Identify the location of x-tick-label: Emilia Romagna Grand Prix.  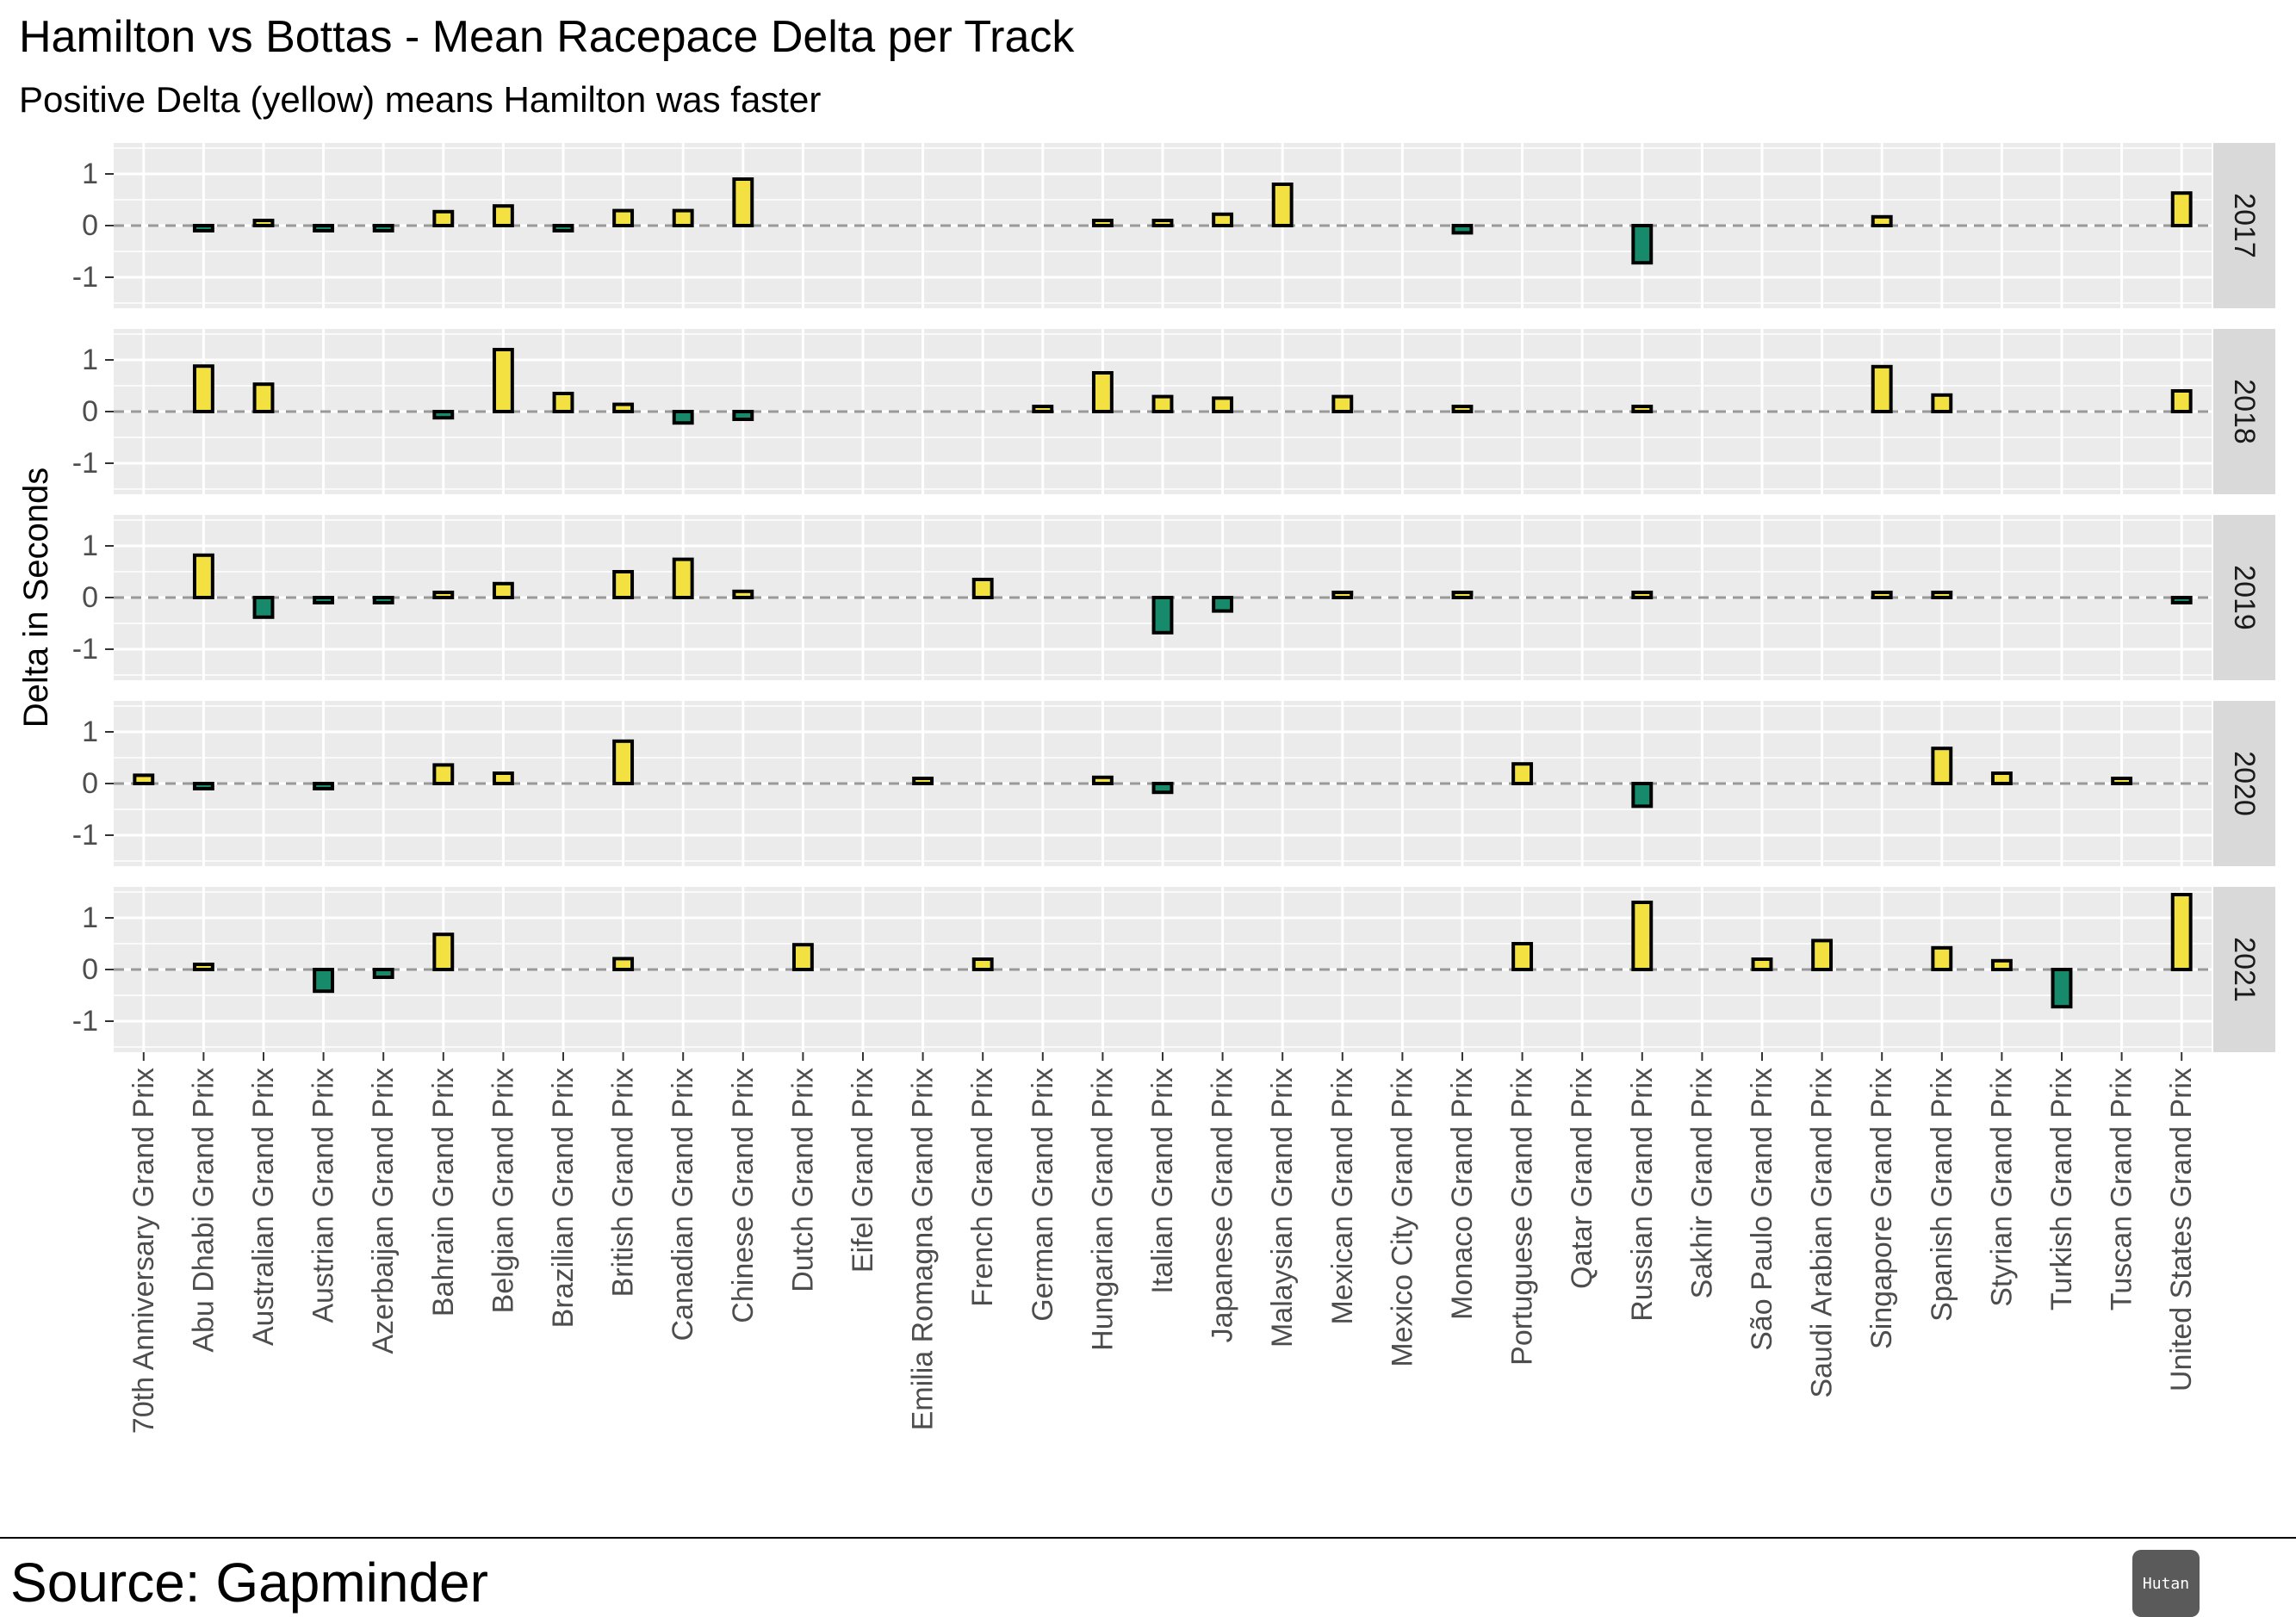
(923, 1249).